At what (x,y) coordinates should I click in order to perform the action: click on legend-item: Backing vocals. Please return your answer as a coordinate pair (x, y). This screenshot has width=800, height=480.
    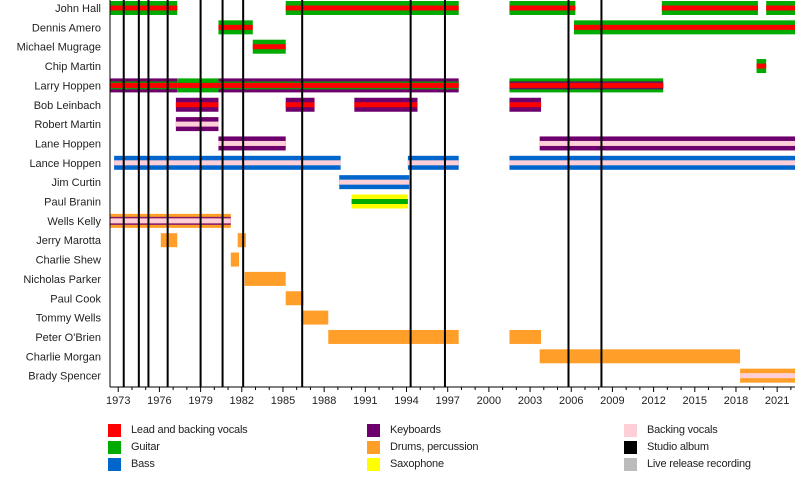
    Looking at the image, I should click on (671, 430).